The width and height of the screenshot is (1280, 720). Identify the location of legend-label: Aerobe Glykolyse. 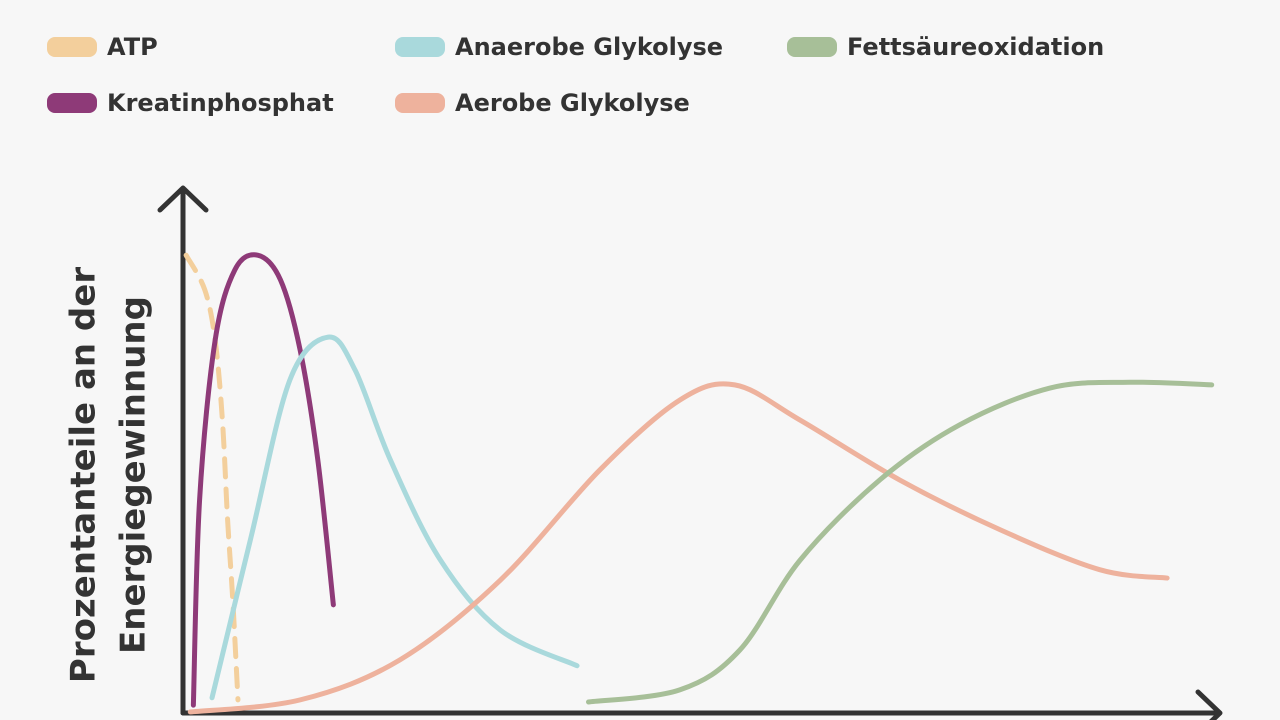
(572, 103).